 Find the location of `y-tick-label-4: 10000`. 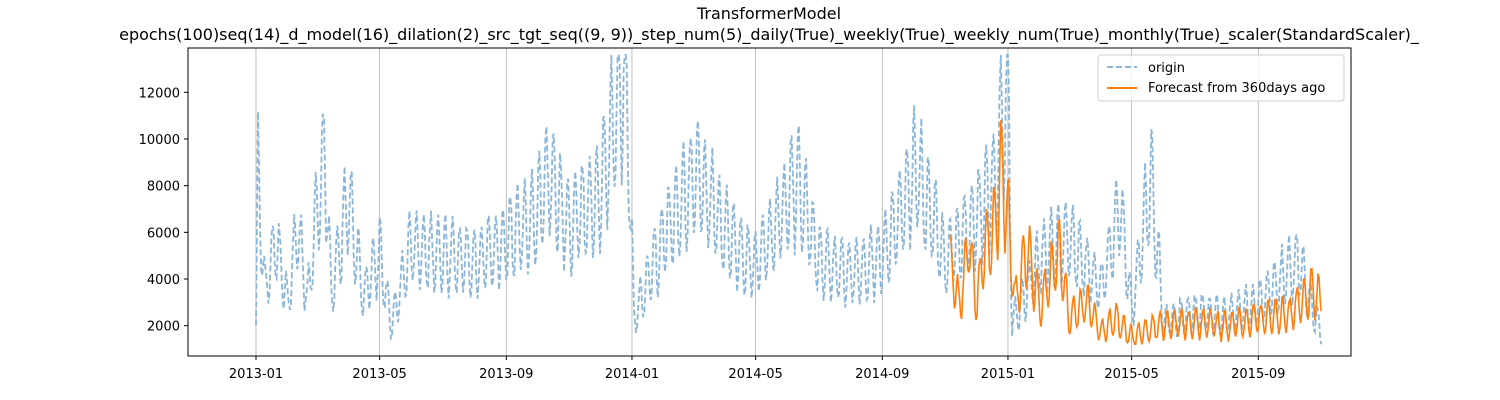

y-tick-label-4: 10000 is located at coordinates (159, 140).